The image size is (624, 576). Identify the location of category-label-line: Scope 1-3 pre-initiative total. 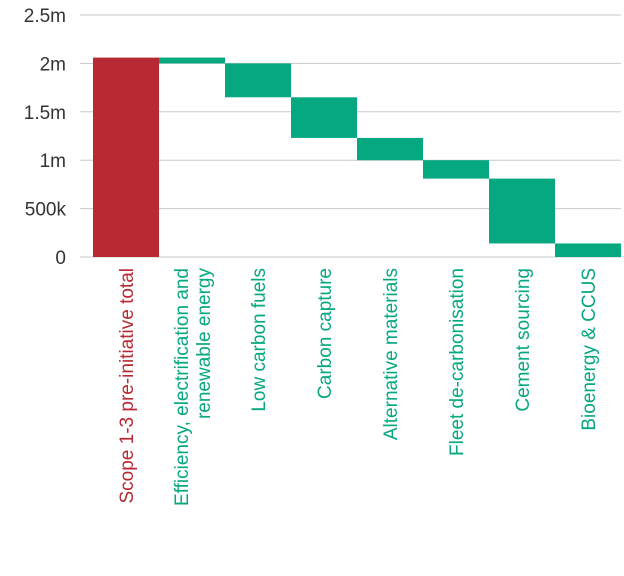
(127, 386).